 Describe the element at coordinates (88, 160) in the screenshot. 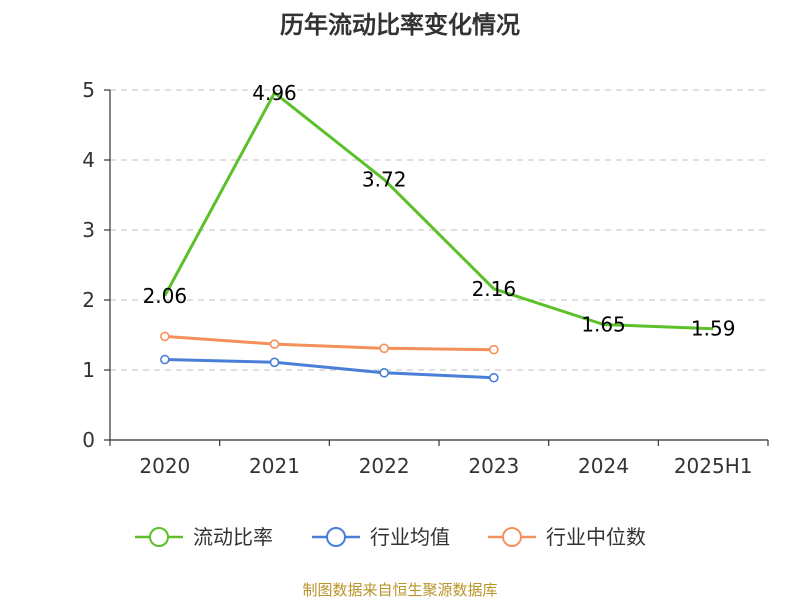

I see `y-tick-label-4: 4` at that location.